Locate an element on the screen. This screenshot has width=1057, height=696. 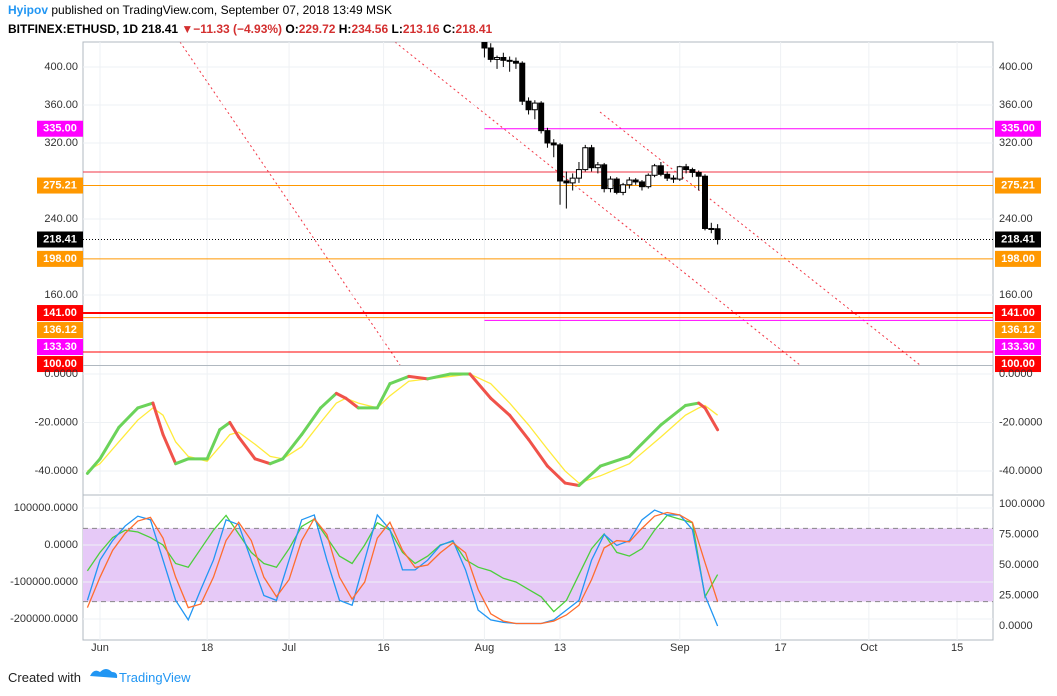
level-label-right: 275.21 is located at coordinates (1018, 185).